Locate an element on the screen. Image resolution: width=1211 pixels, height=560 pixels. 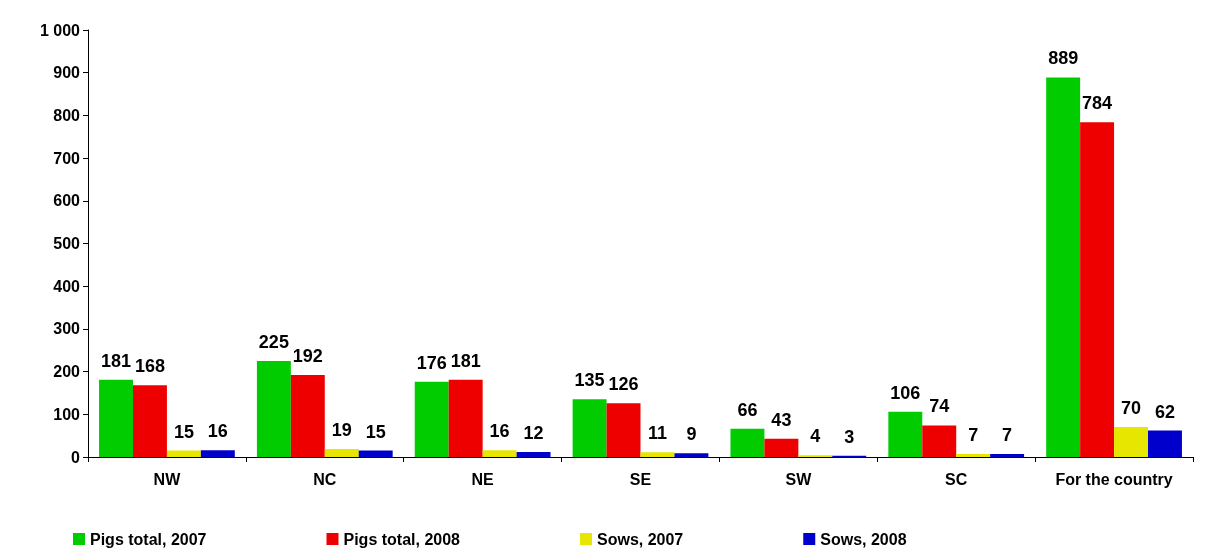
data-label: 176 is located at coordinates (431, 362).